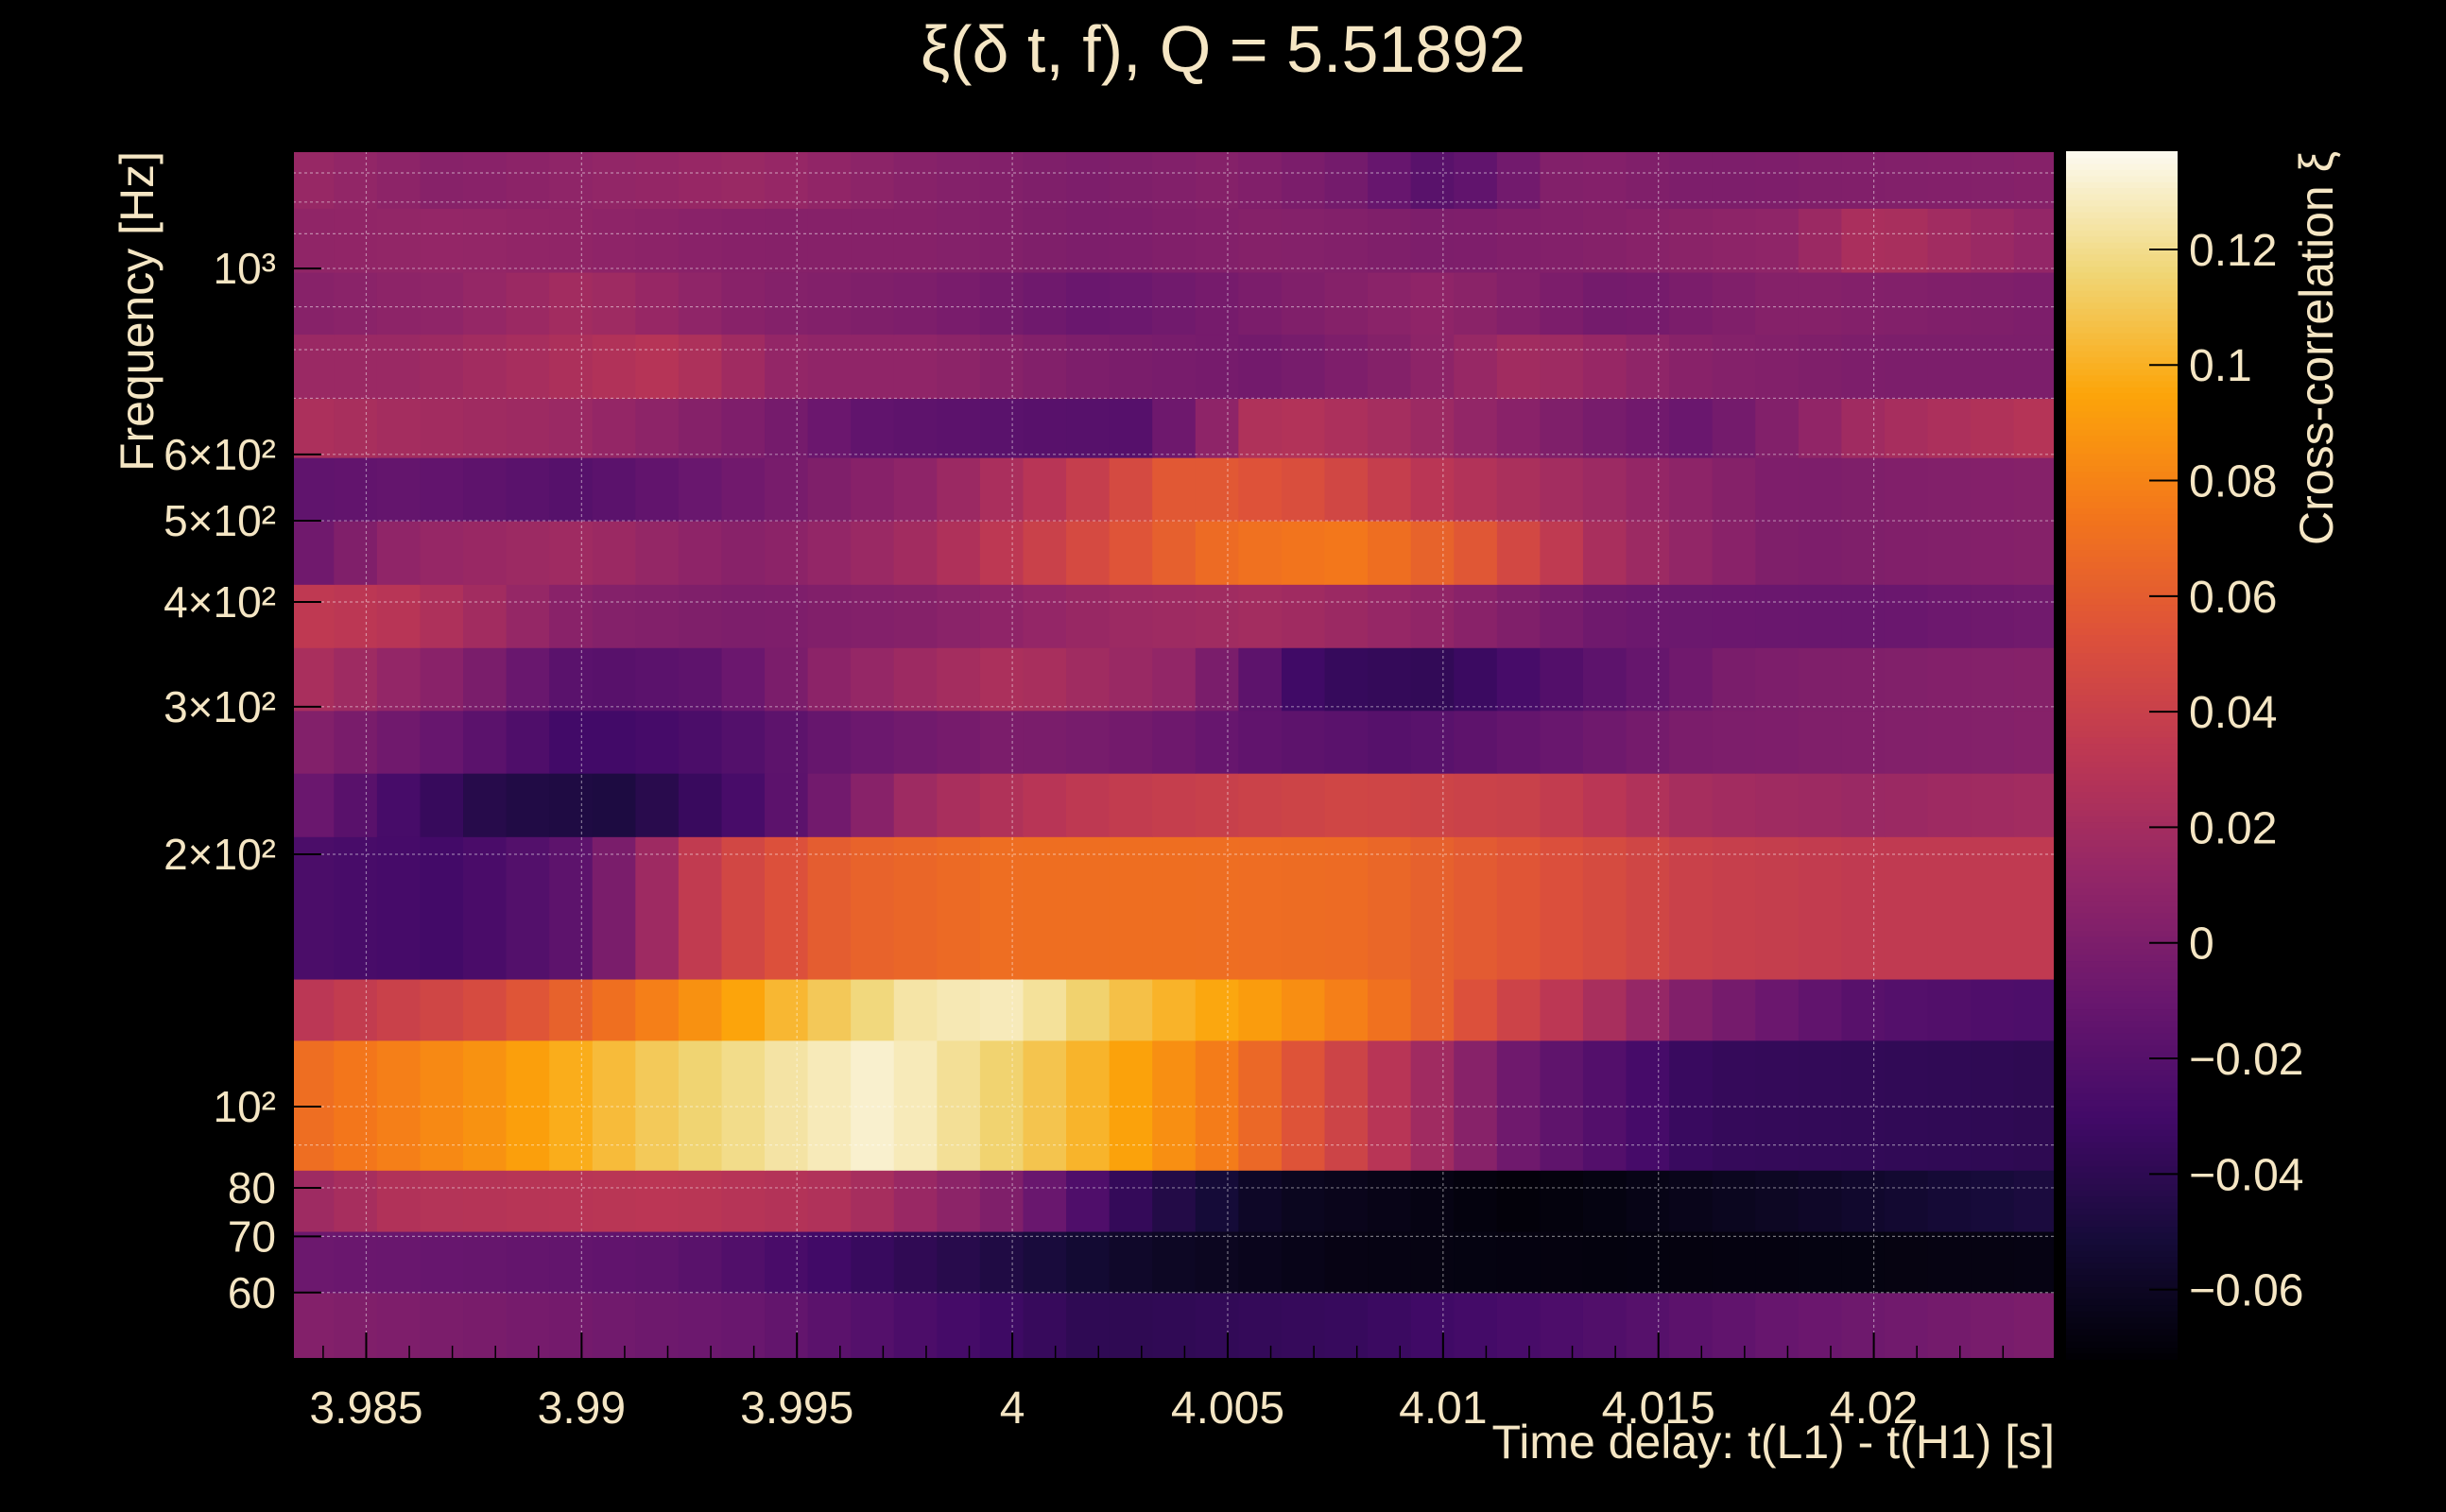 Image resolution: width=2446 pixels, height=1512 pixels. What do you see at coordinates (220, 520) in the screenshot?
I see `y-tick-label: 5×10²` at bounding box center [220, 520].